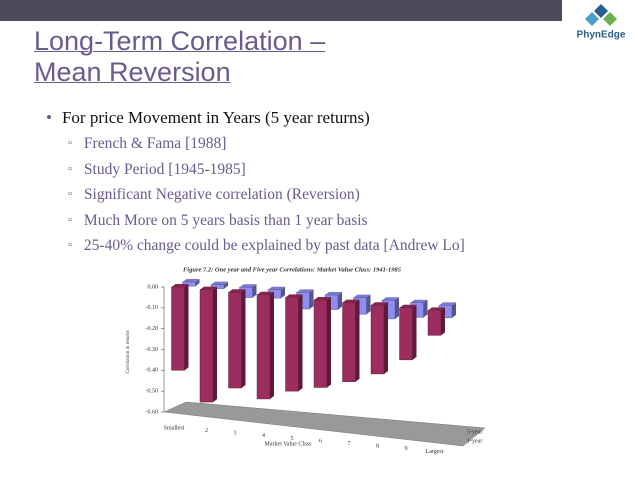 The image size is (638, 479). What do you see at coordinates (266, 145) in the screenshot?
I see `sub-bullet: French & Fama [1988]` at bounding box center [266, 145].